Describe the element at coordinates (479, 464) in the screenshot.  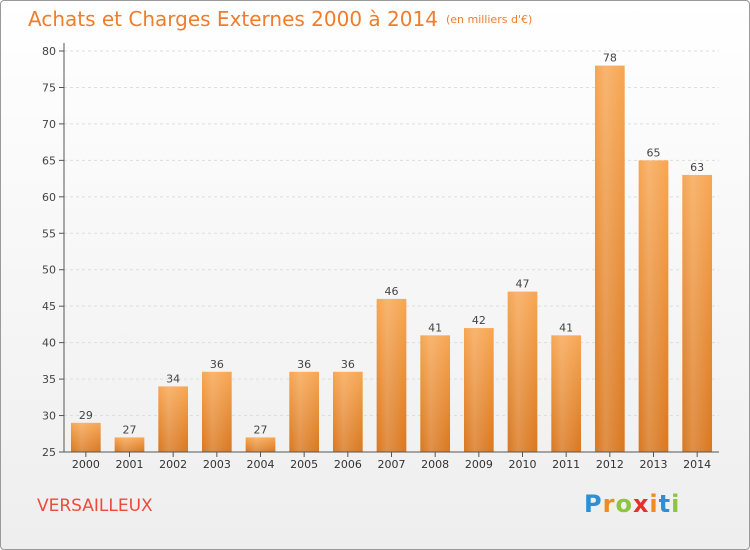
I see `x-tick-label: 2009` at that location.